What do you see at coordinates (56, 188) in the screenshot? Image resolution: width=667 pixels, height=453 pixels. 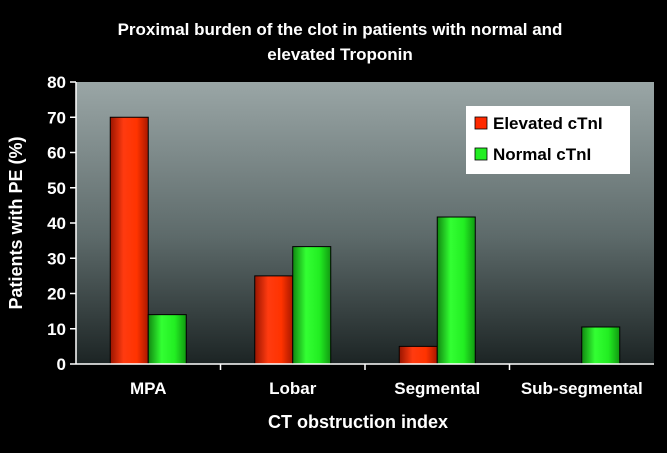 I see `y-tick-label: 50` at bounding box center [56, 188].